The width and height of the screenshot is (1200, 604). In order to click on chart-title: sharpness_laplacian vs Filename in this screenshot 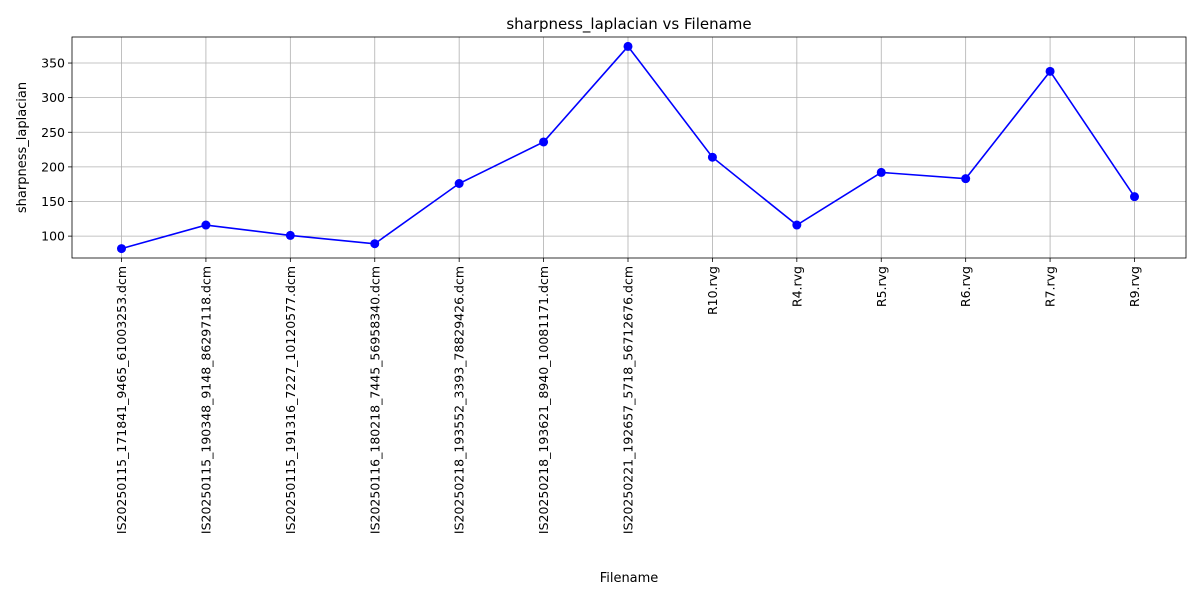, I will do `click(628, 24)`.